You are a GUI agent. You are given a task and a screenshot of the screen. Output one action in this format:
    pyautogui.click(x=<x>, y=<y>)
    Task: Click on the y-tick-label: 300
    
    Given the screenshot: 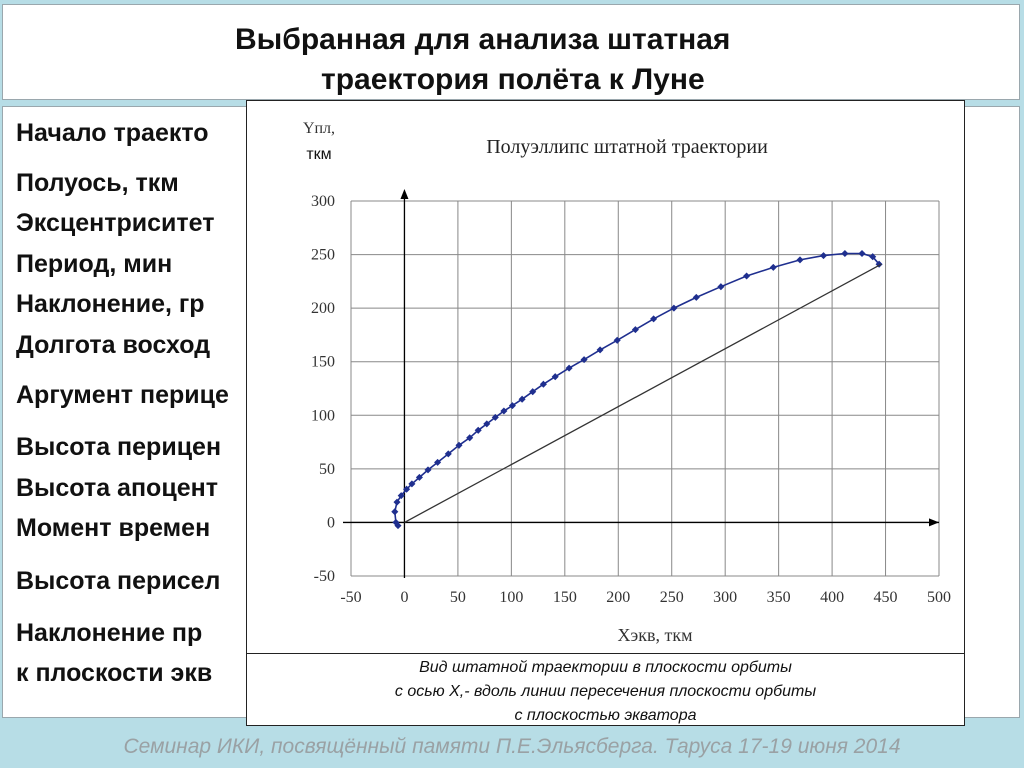 What is the action you would take?
    pyautogui.click(x=323, y=201)
    